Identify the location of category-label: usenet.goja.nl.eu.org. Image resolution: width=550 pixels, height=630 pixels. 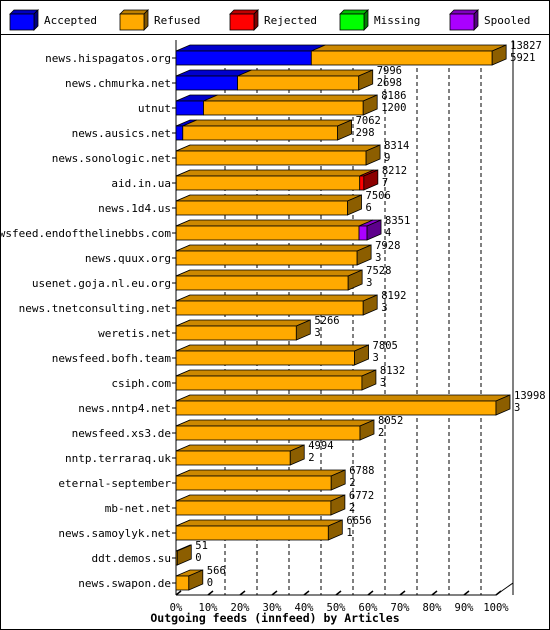
(101, 283).